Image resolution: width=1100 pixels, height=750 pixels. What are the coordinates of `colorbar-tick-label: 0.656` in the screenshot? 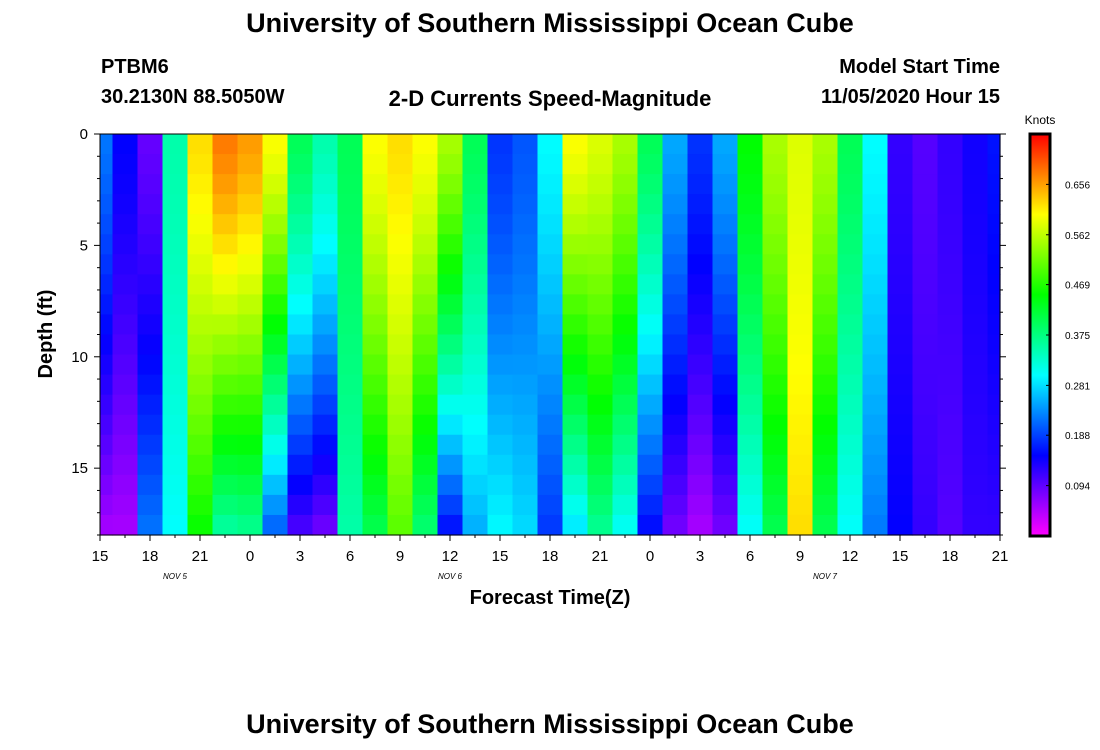 It's located at (1077, 185).